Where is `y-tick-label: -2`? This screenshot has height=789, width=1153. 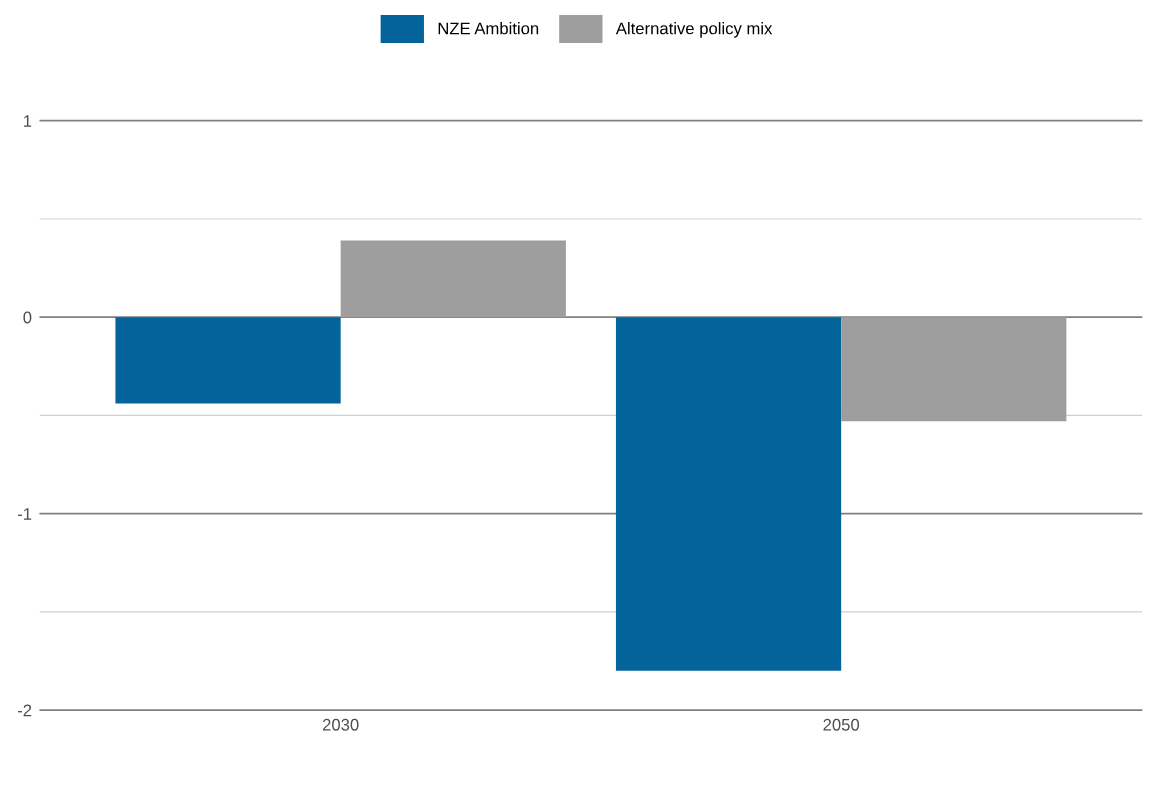
y-tick-label: -2 is located at coordinates (24, 710).